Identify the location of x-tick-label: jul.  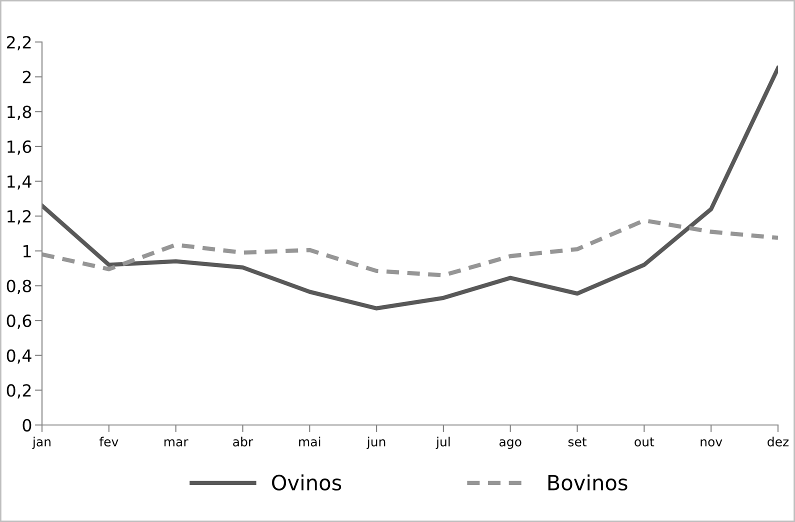
(443, 442).